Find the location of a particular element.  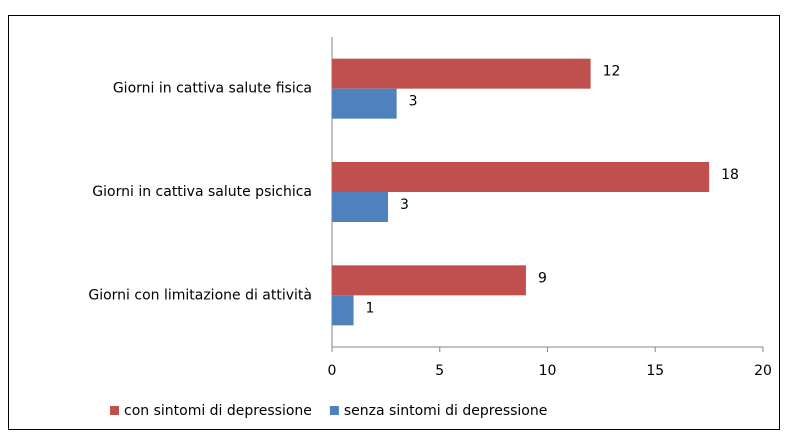

data-label: 1 is located at coordinates (370, 308).